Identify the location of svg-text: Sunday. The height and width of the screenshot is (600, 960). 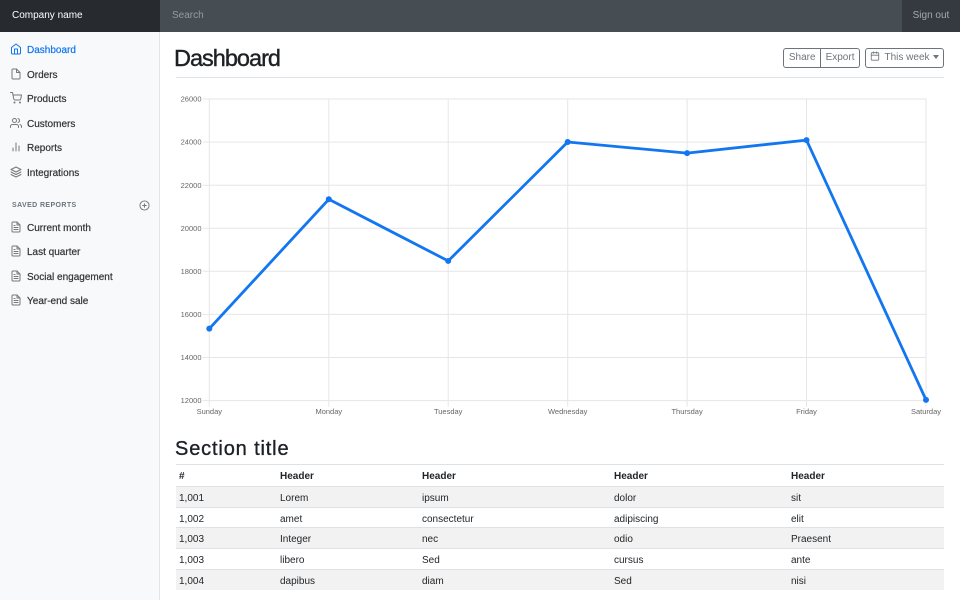
(210, 411).